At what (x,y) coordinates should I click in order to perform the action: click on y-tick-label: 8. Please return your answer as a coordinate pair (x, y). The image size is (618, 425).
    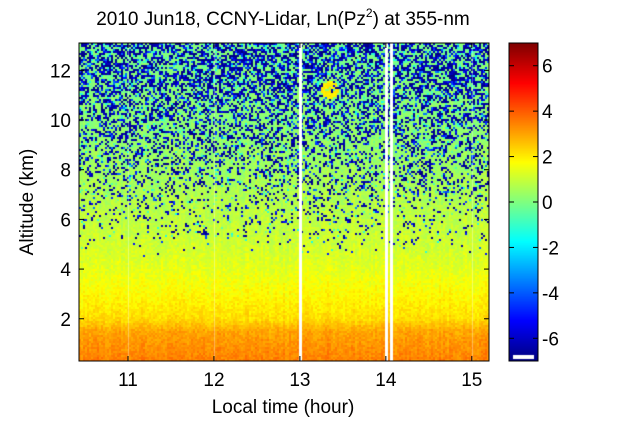
    Looking at the image, I should click on (65, 171).